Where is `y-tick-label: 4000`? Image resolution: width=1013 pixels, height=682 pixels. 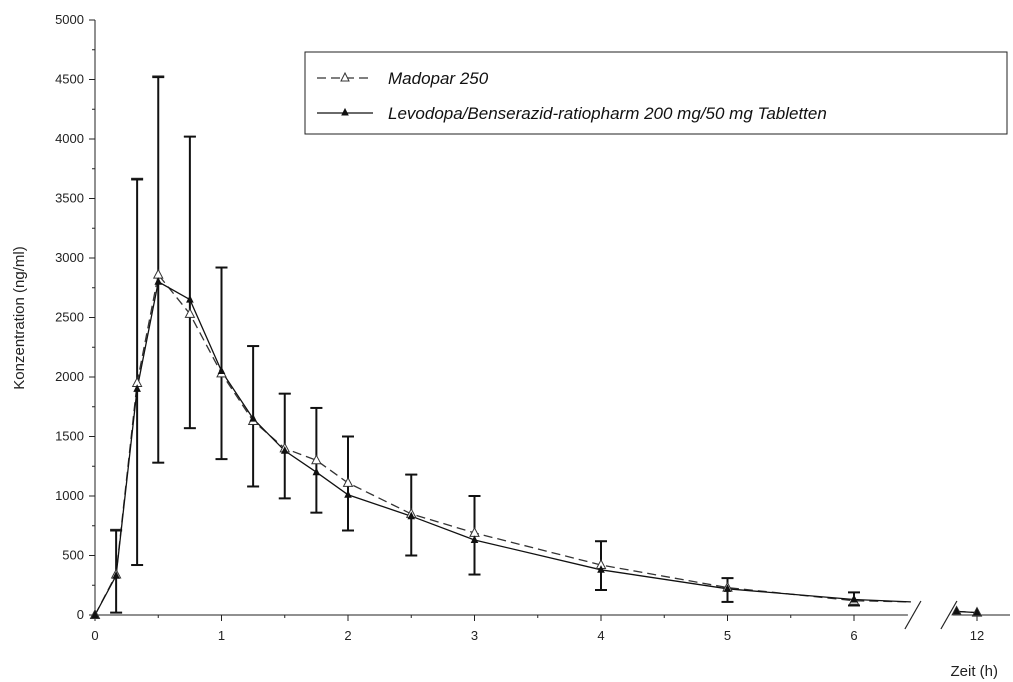
y-tick-label: 4000 is located at coordinates (69, 138).